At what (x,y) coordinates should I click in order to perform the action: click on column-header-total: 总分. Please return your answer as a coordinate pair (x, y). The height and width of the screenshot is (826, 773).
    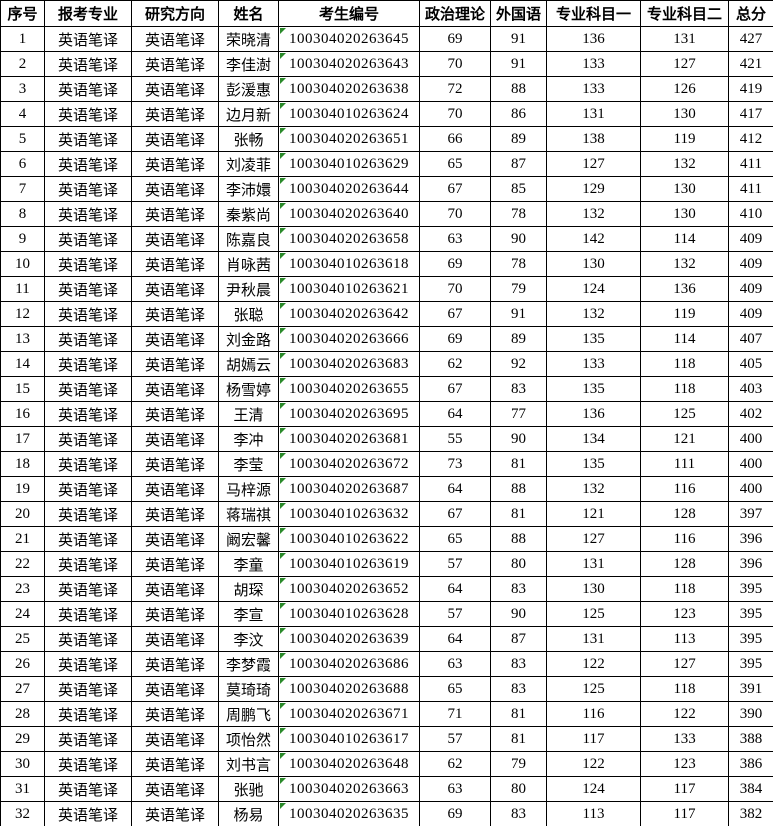
    Looking at the image, I should click on (750, 13).